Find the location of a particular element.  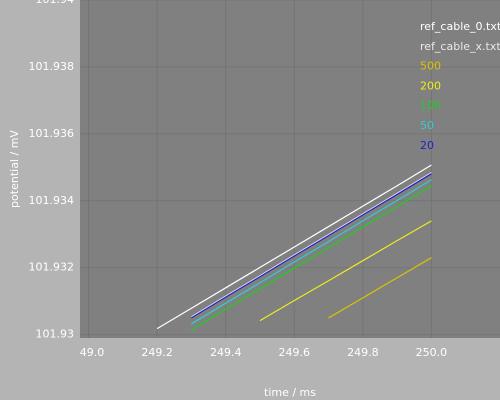

x-tick-label: 249.2 is located at coordinates (157, 352).